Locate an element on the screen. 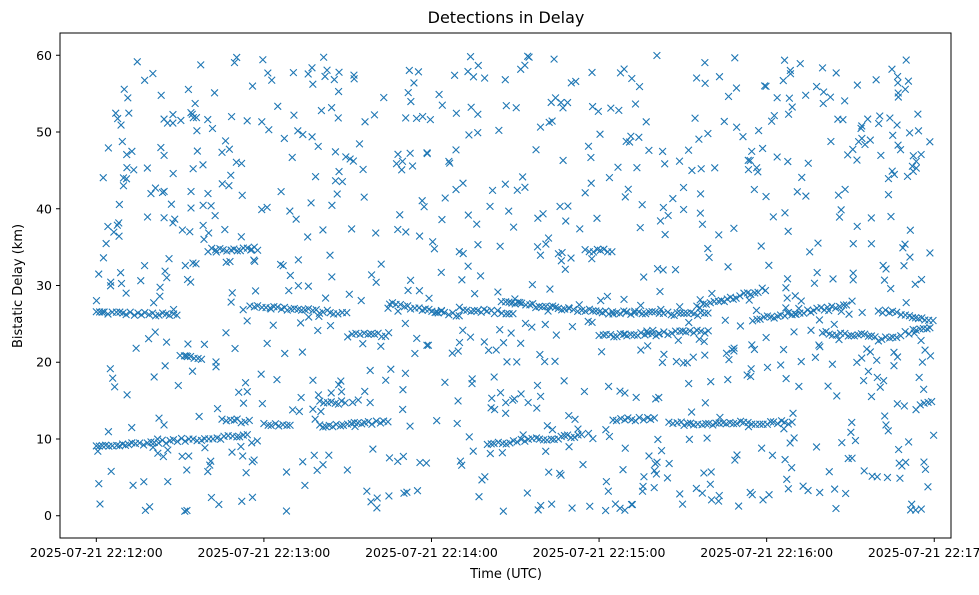 This screenshot has height=595, width=979. y-tick-label: 10 is located at coordinates (44, 438).